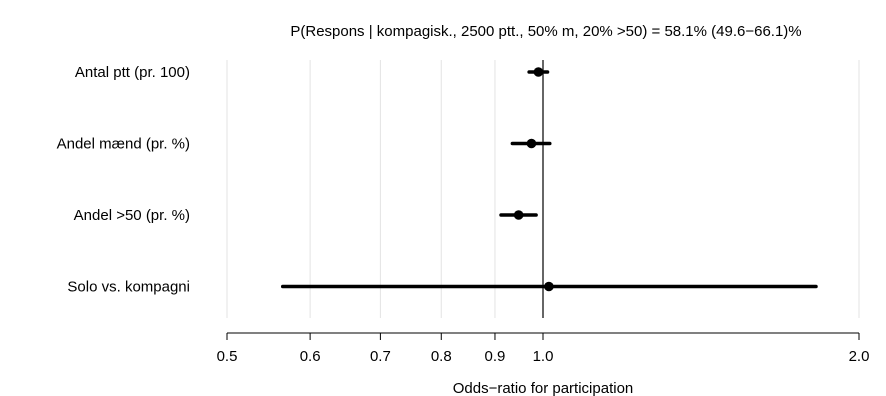  What do you see at coordinates (380, 356) in the screenshot?
I see `x-tick-label: 0.7` at bounding box center [380, 356].